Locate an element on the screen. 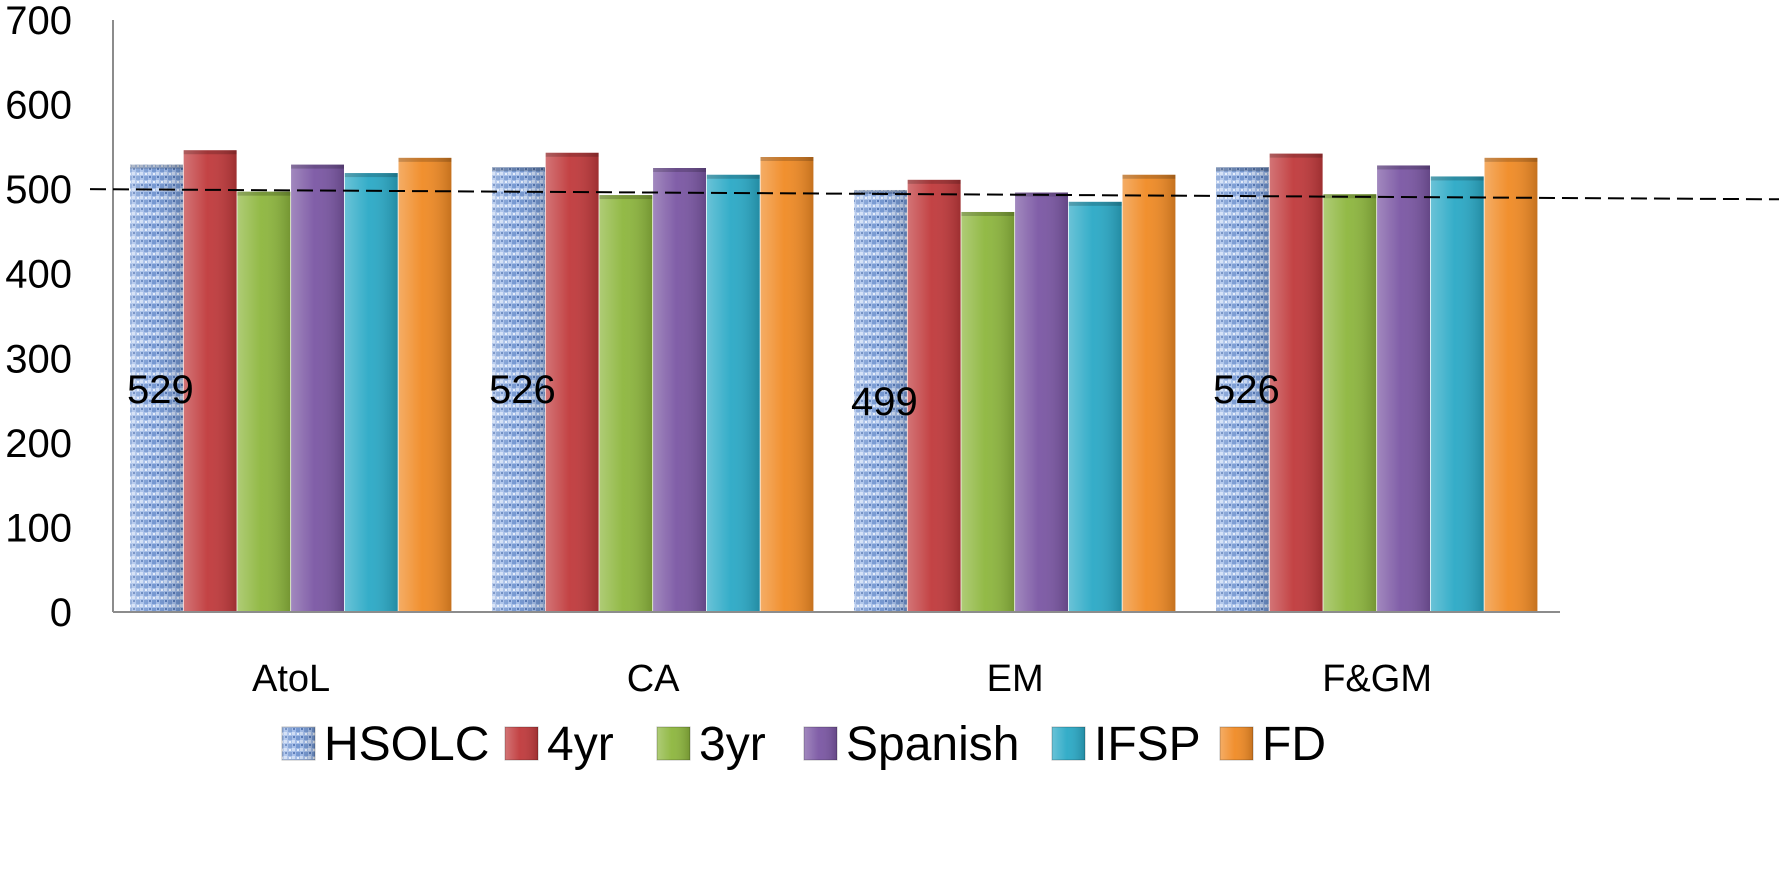  bar-shade-4yr-atol is located at coordinates (210, 381).